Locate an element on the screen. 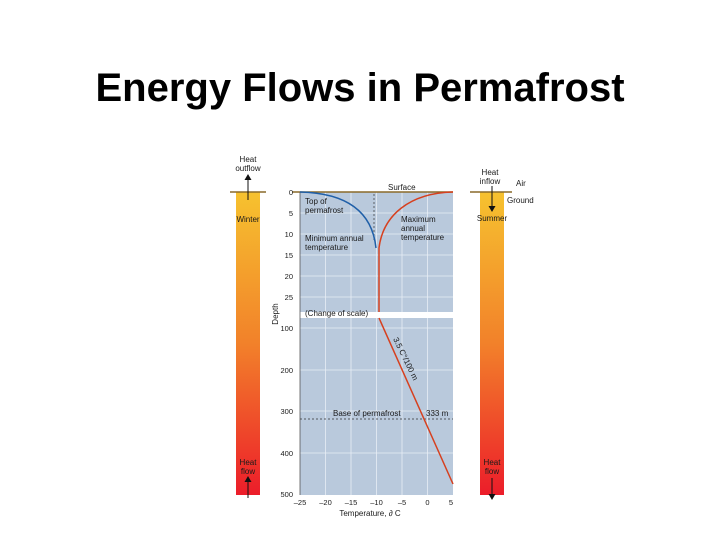 Image resolution: width=720 pixels, height=540 pixels. left-top-label-1: Heat is located at coordinates (249, 159).